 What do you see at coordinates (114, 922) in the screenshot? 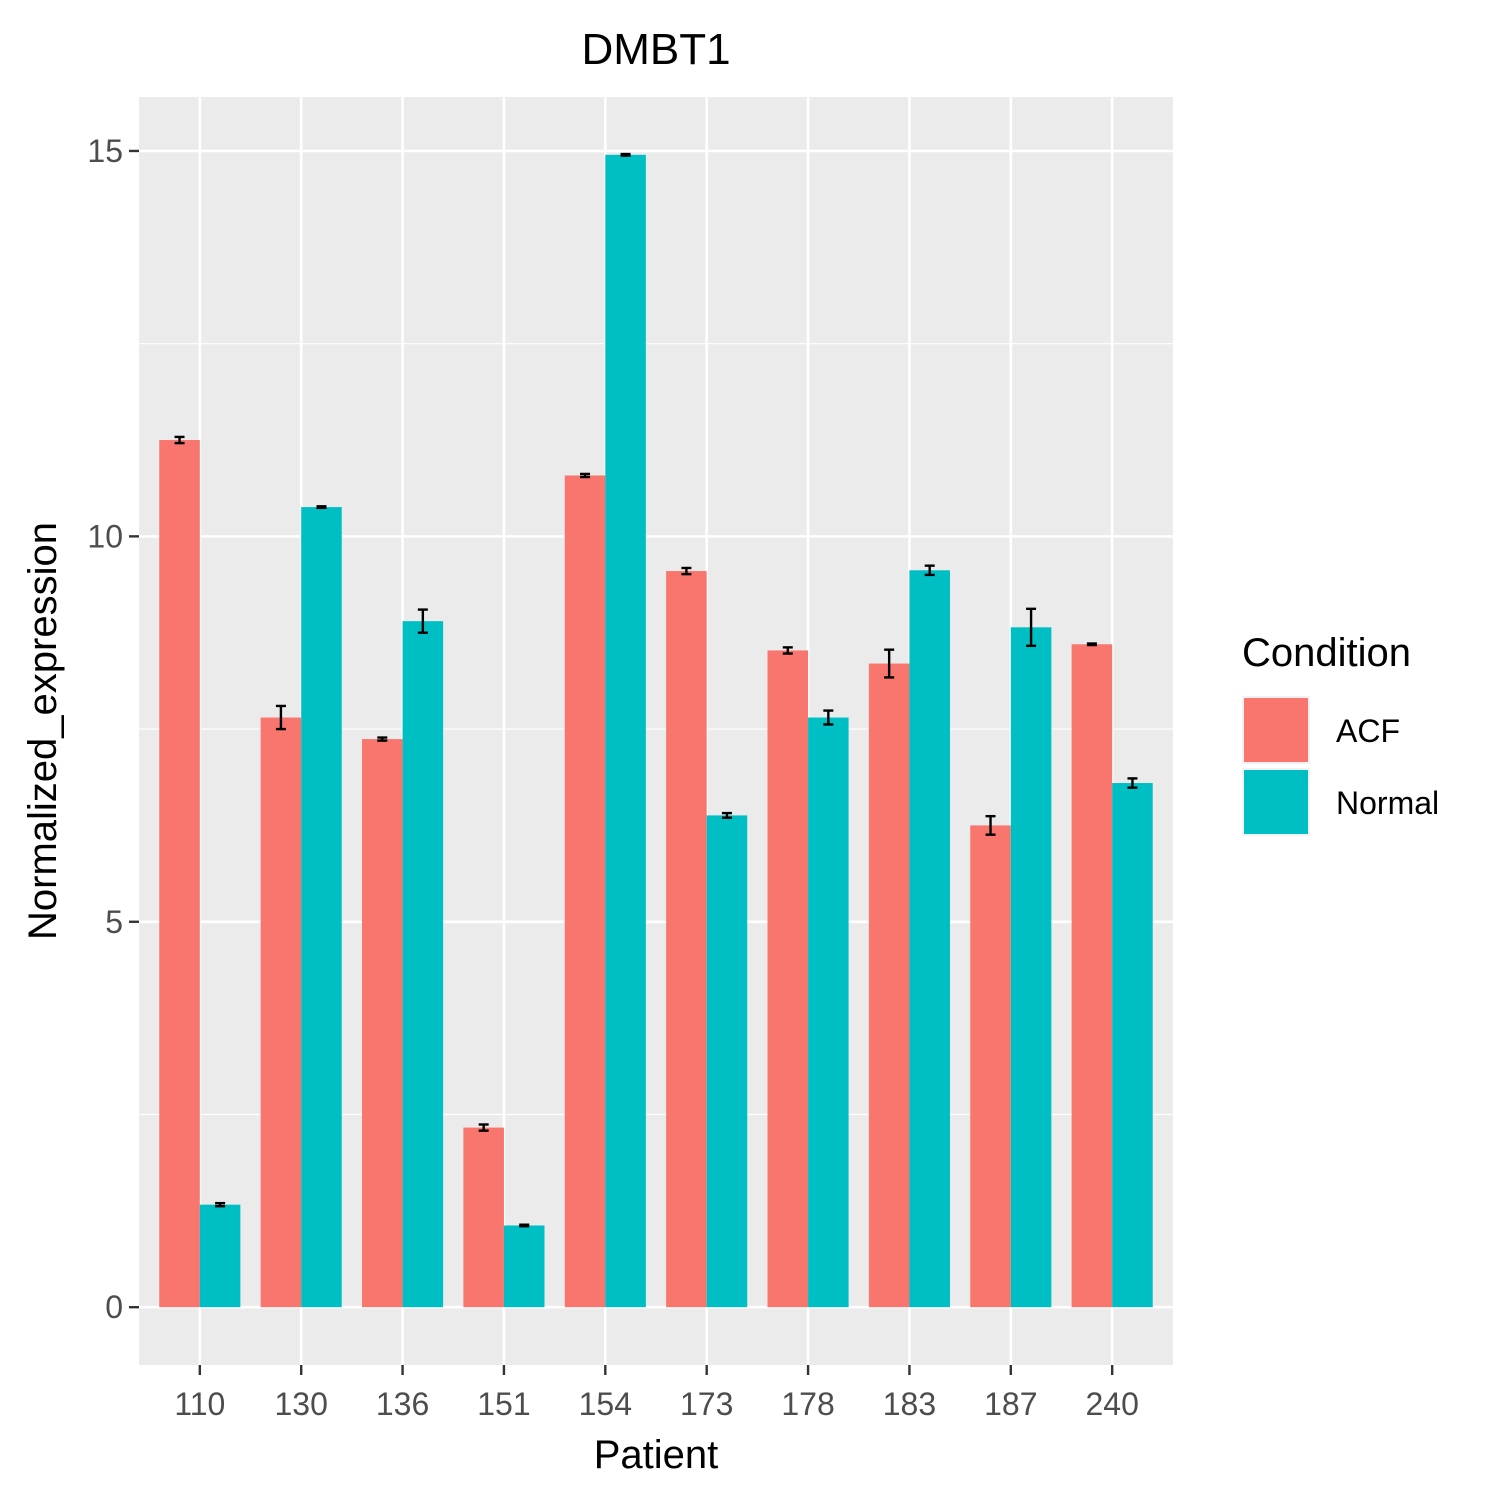
I see `y-tick-label: 5` at bounding box center [114, 922].